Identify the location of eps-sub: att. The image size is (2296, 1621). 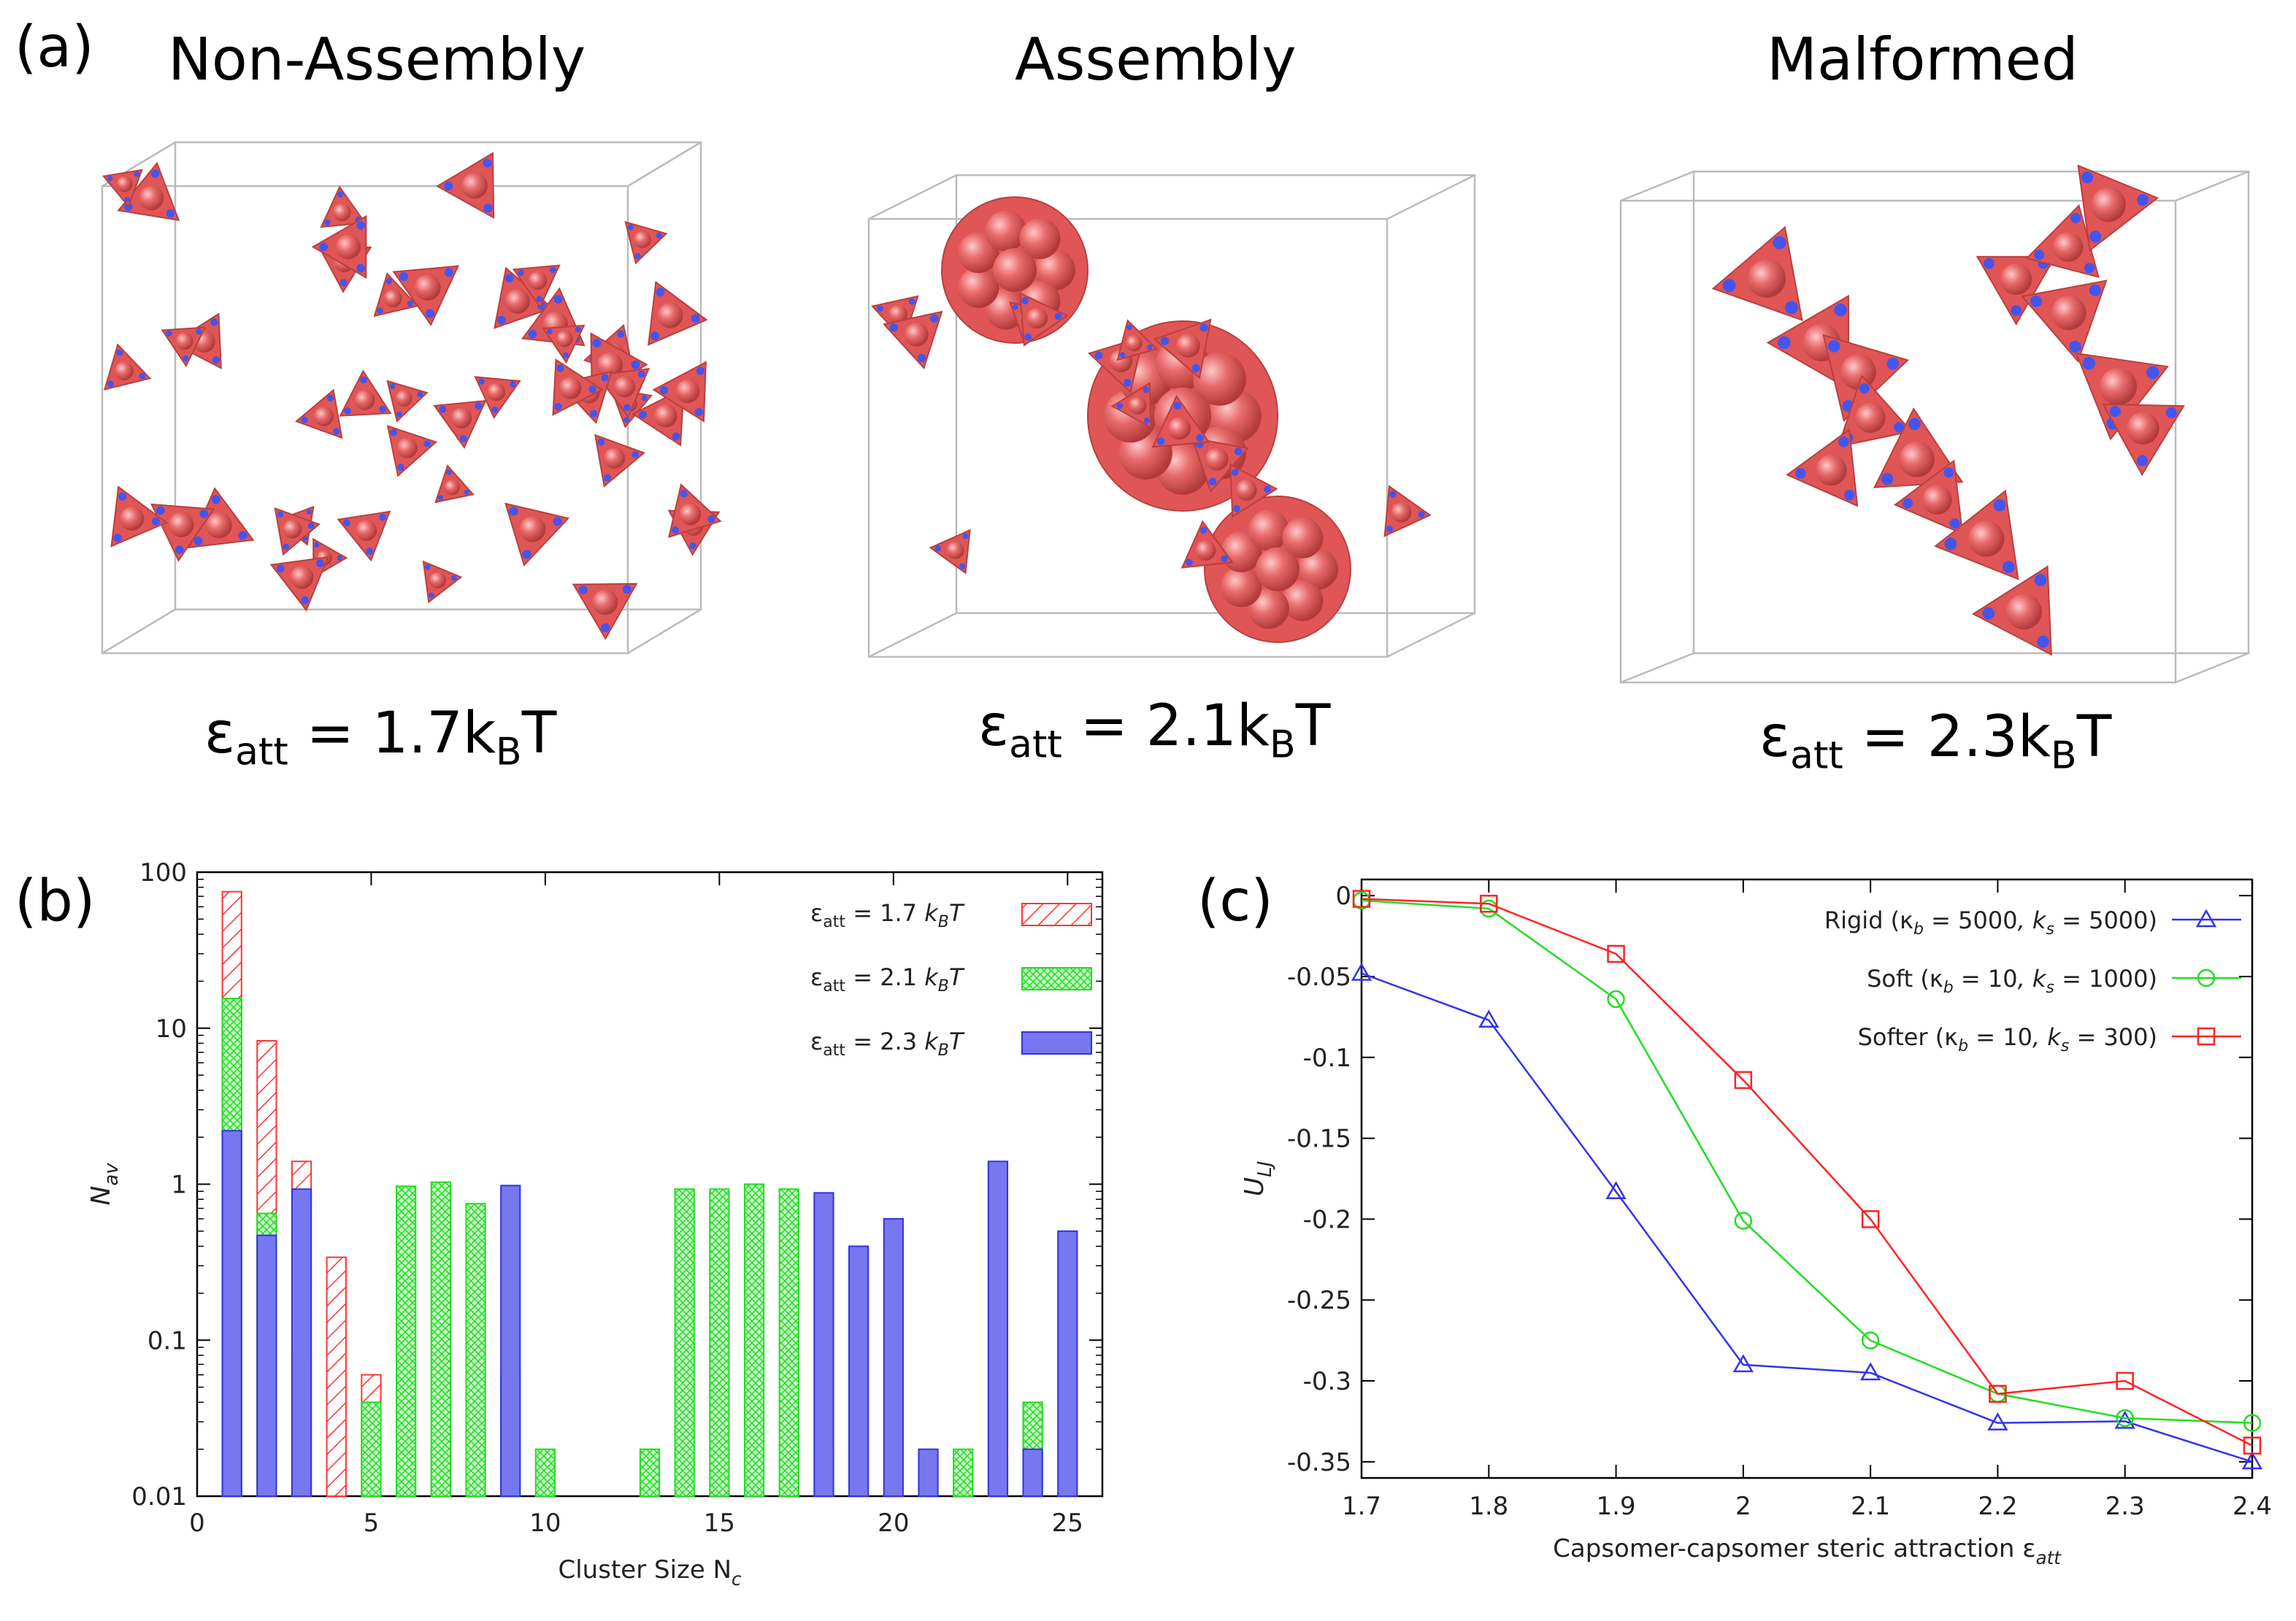
(261, 752).